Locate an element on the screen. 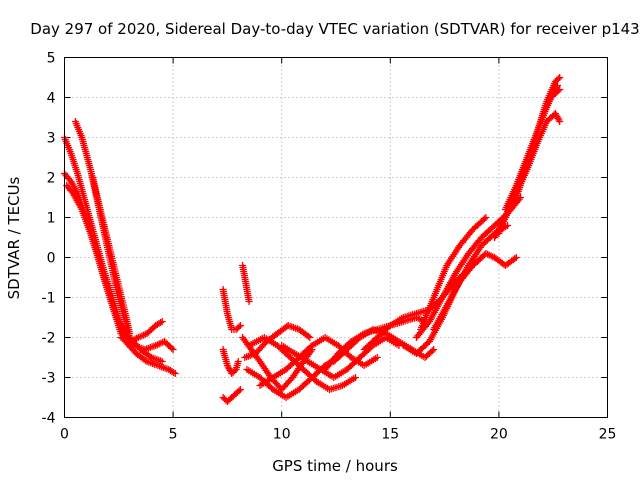  series-pass-q is located at coordinates (302, 363).